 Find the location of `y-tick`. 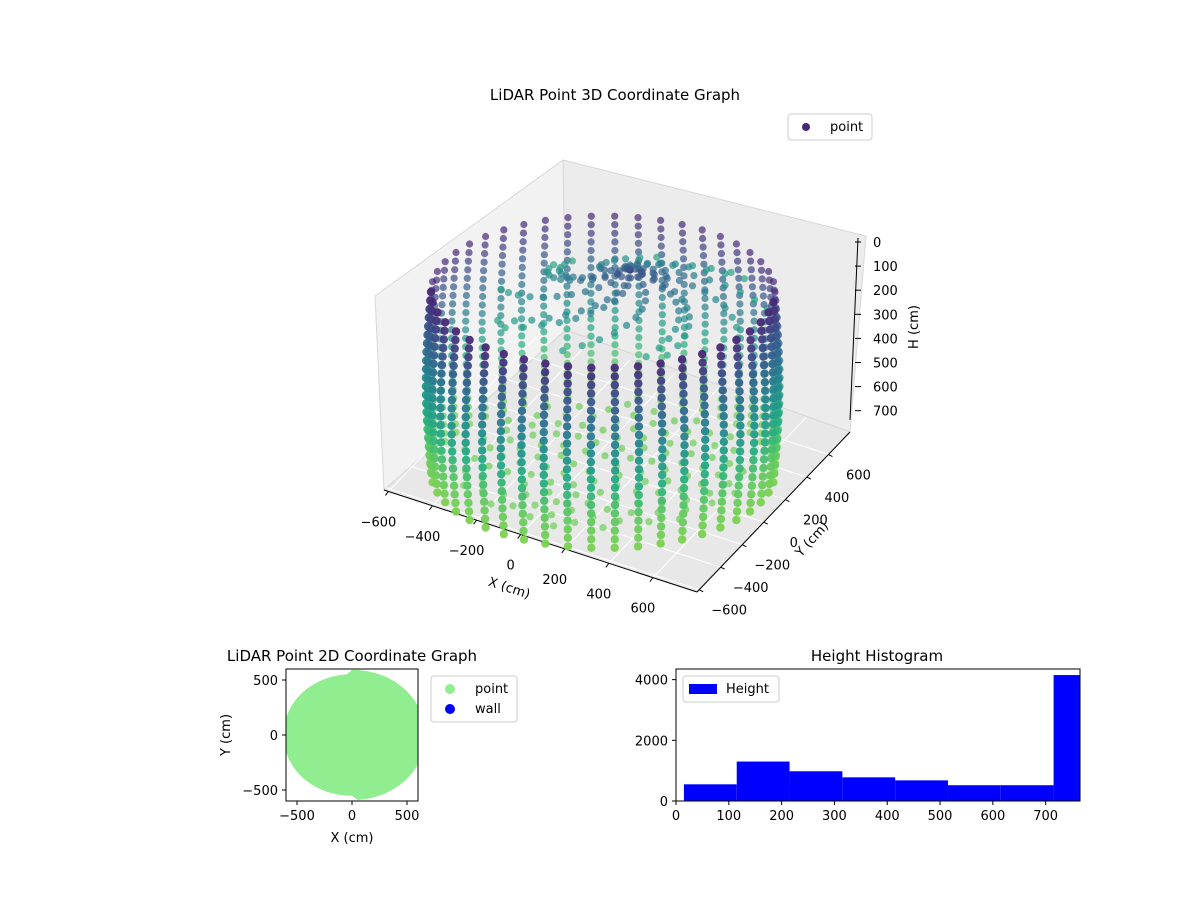

y-tick is located at coordinates (809, 478).